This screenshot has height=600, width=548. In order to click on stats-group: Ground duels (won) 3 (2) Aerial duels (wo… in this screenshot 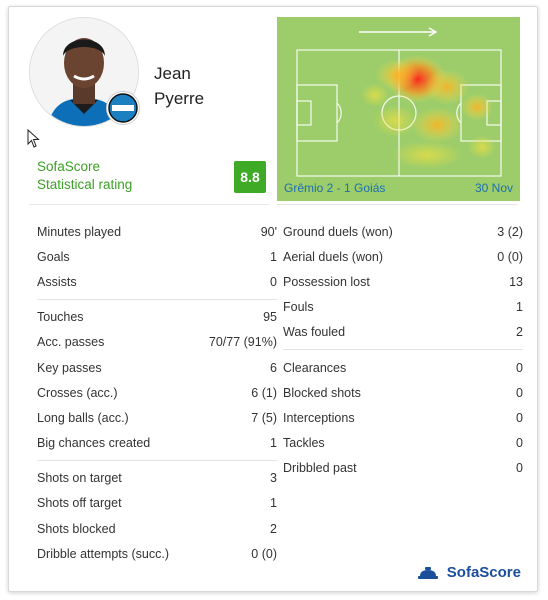, I will do `click(403, 284)`.